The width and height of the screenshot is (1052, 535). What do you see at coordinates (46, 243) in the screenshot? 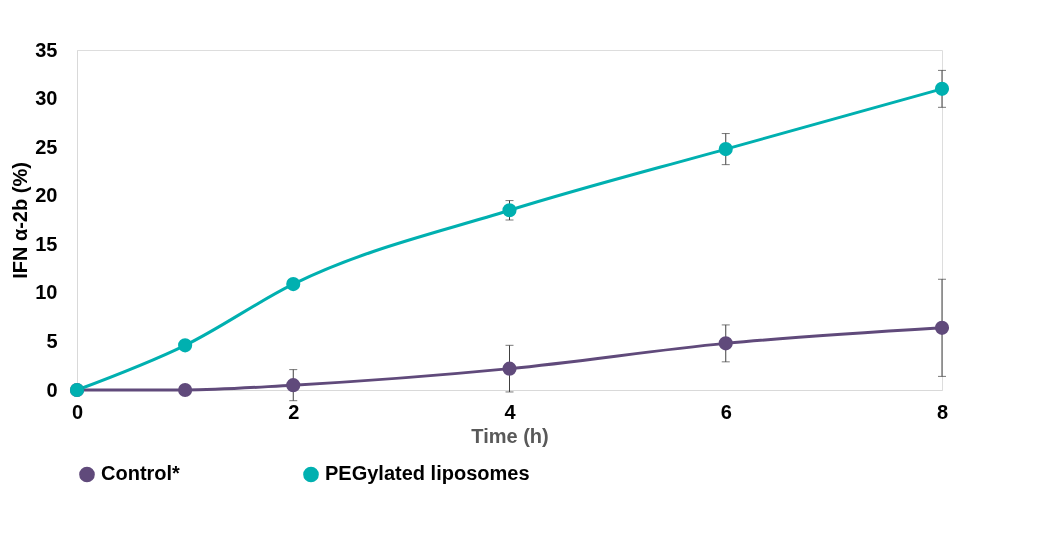
I see `y-tick-label: 15` at bounding box center [46, 243].